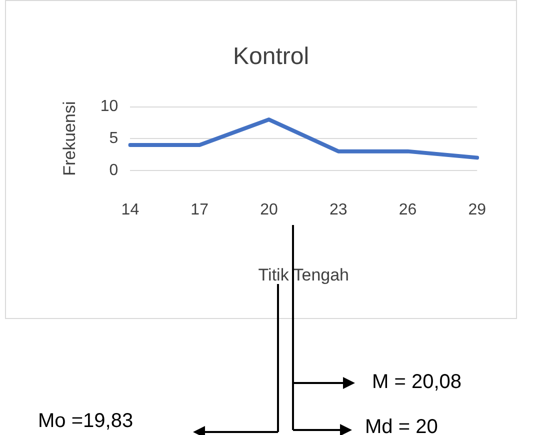 The height and width of the screenshot is (435, 536). Describe the element at coordinates (113, 139) in the screenshot. I see `y-tick-label: 5` at that location.